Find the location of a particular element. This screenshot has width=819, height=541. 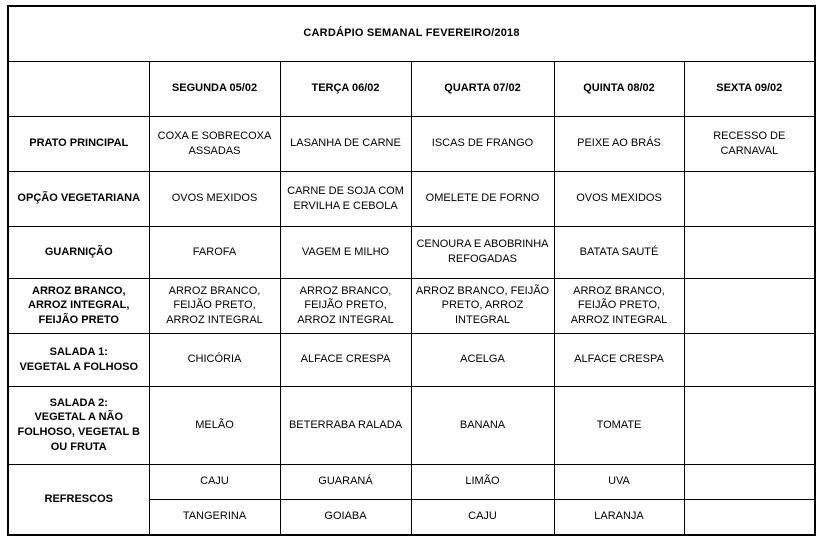

table-title: CARDÁPIO SEMANAL FEVEREIRO/2018 is located at coordinates (411, 33).